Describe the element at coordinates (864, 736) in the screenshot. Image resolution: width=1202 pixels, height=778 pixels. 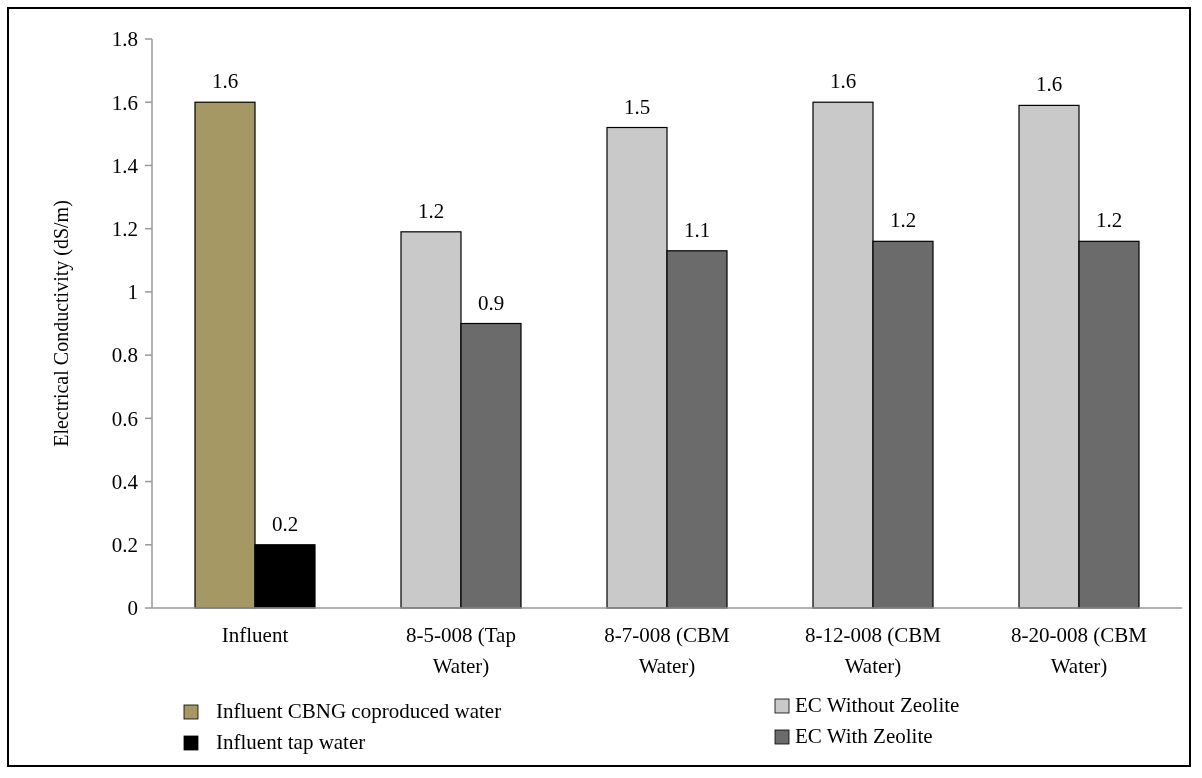
I see `legend-label: EC With Zeolite` at that location.